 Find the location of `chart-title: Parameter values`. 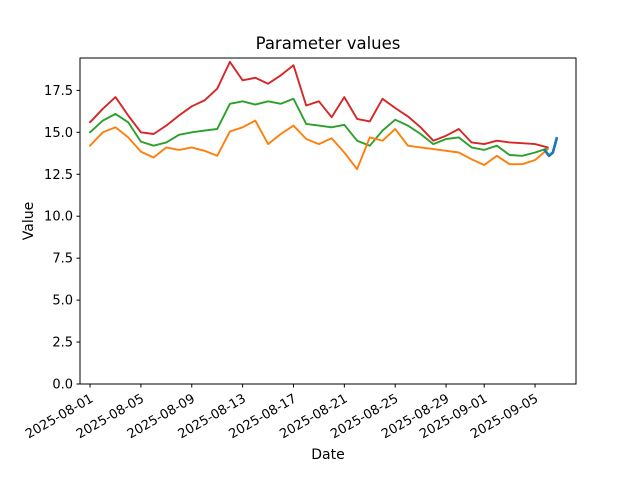

chart-title: Parameter values is located at coordinates (328, 43).